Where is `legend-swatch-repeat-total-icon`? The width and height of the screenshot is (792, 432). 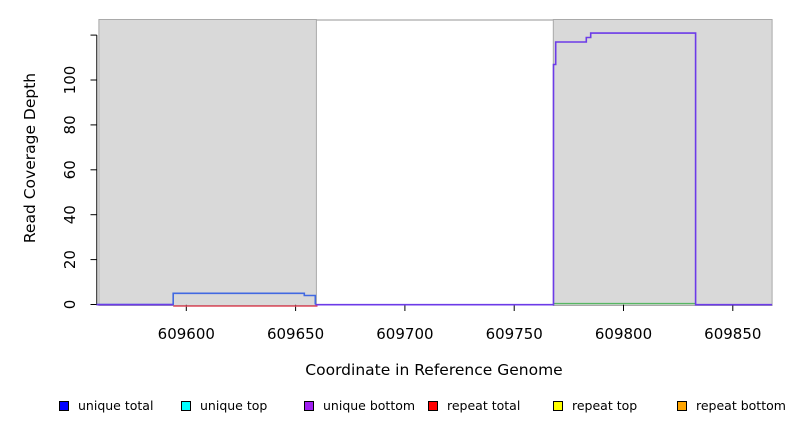 legend-swatch-repeat-total-icon is located at coordinates (433, 406).